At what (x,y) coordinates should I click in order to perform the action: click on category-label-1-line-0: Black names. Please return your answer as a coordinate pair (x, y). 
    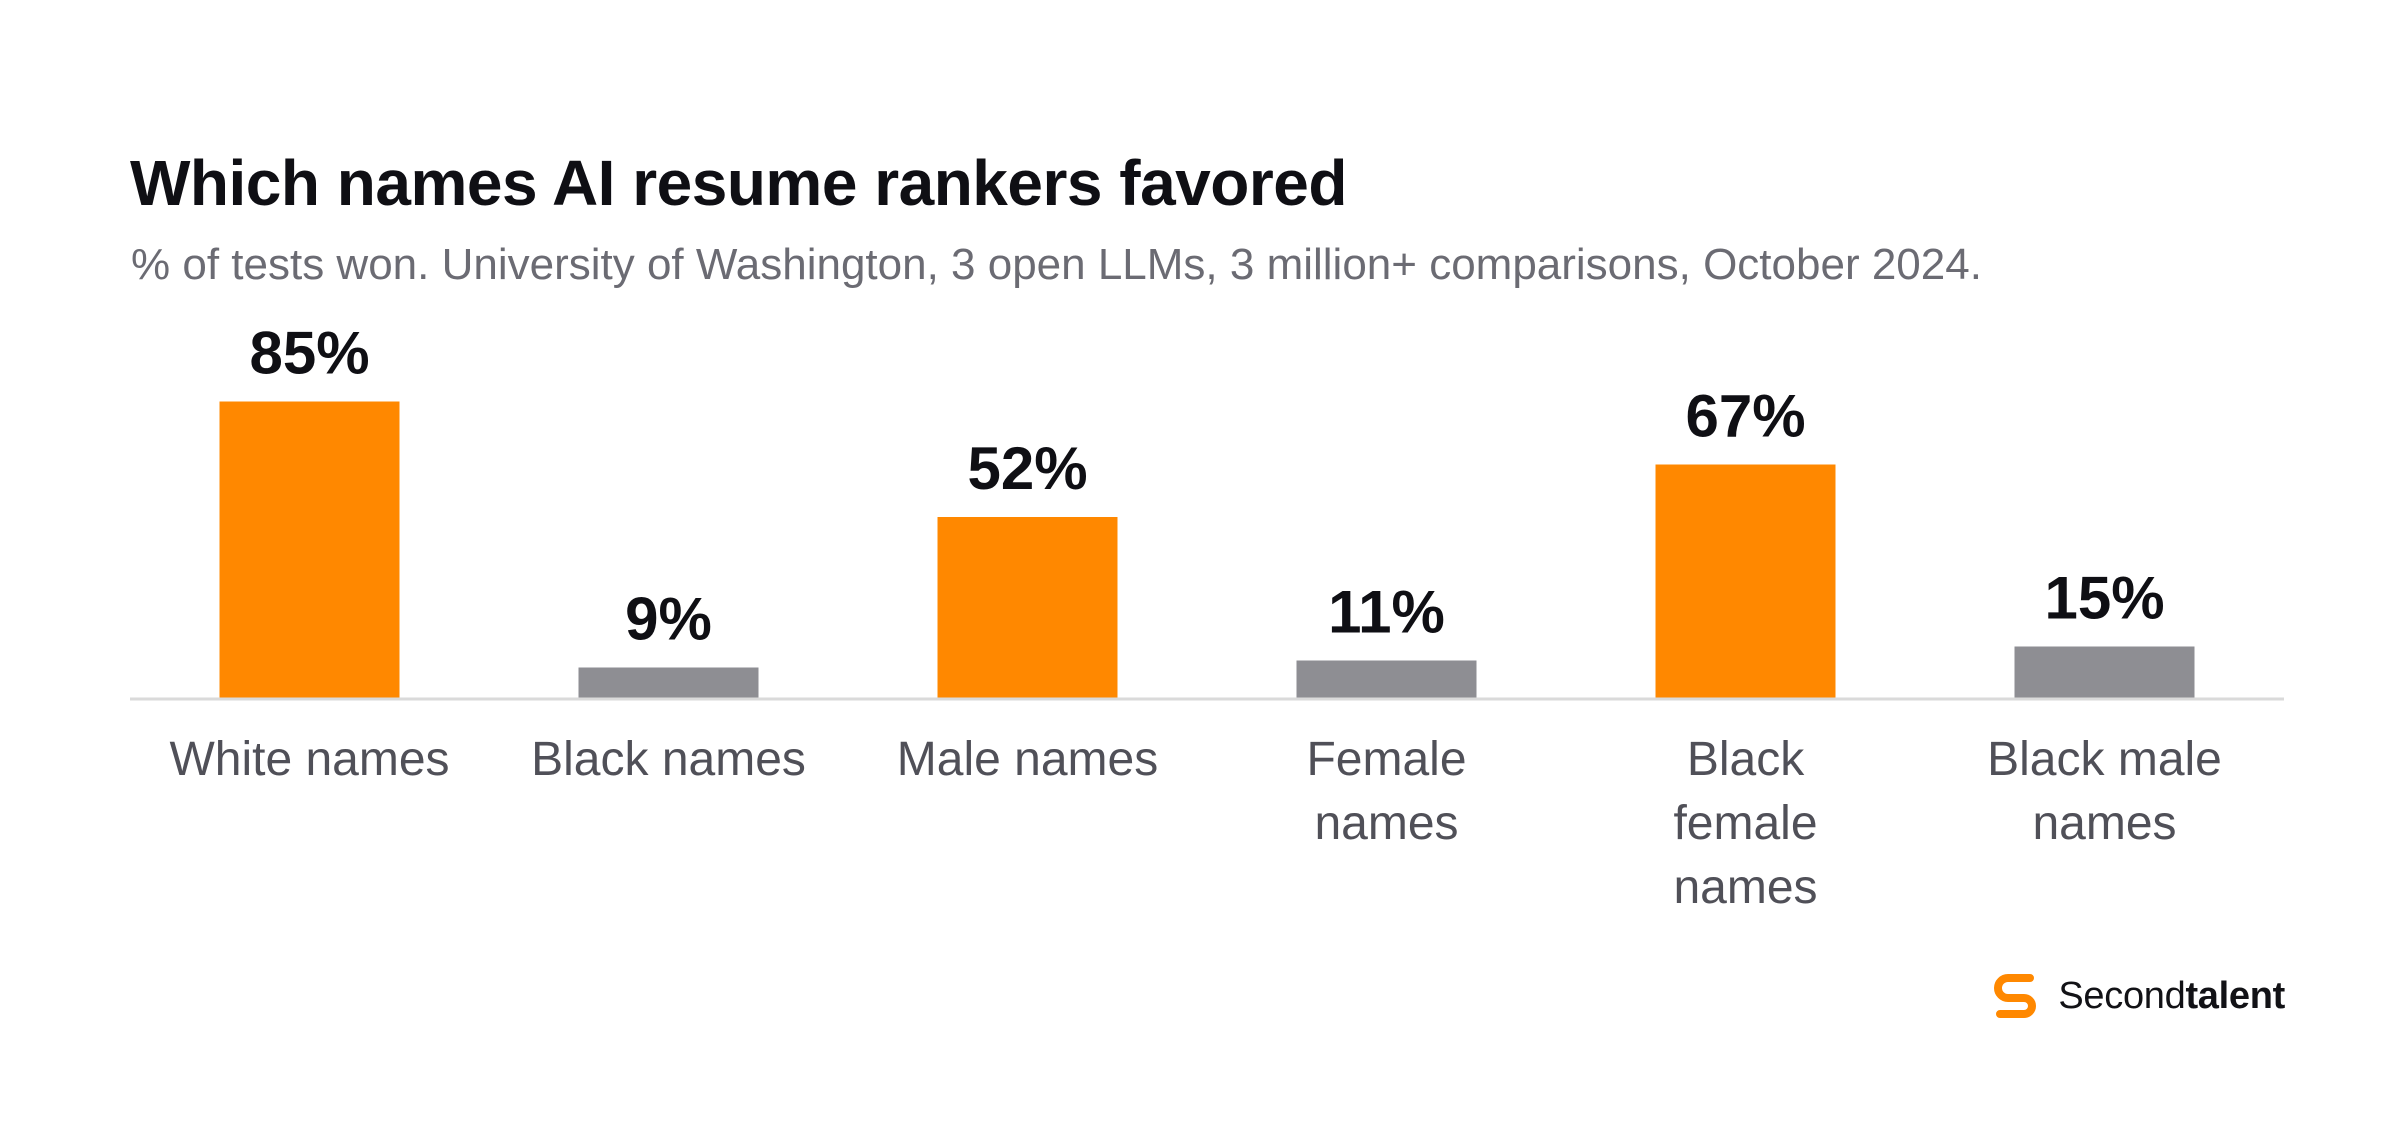
    Looking at the image, I should click on (668, 759).